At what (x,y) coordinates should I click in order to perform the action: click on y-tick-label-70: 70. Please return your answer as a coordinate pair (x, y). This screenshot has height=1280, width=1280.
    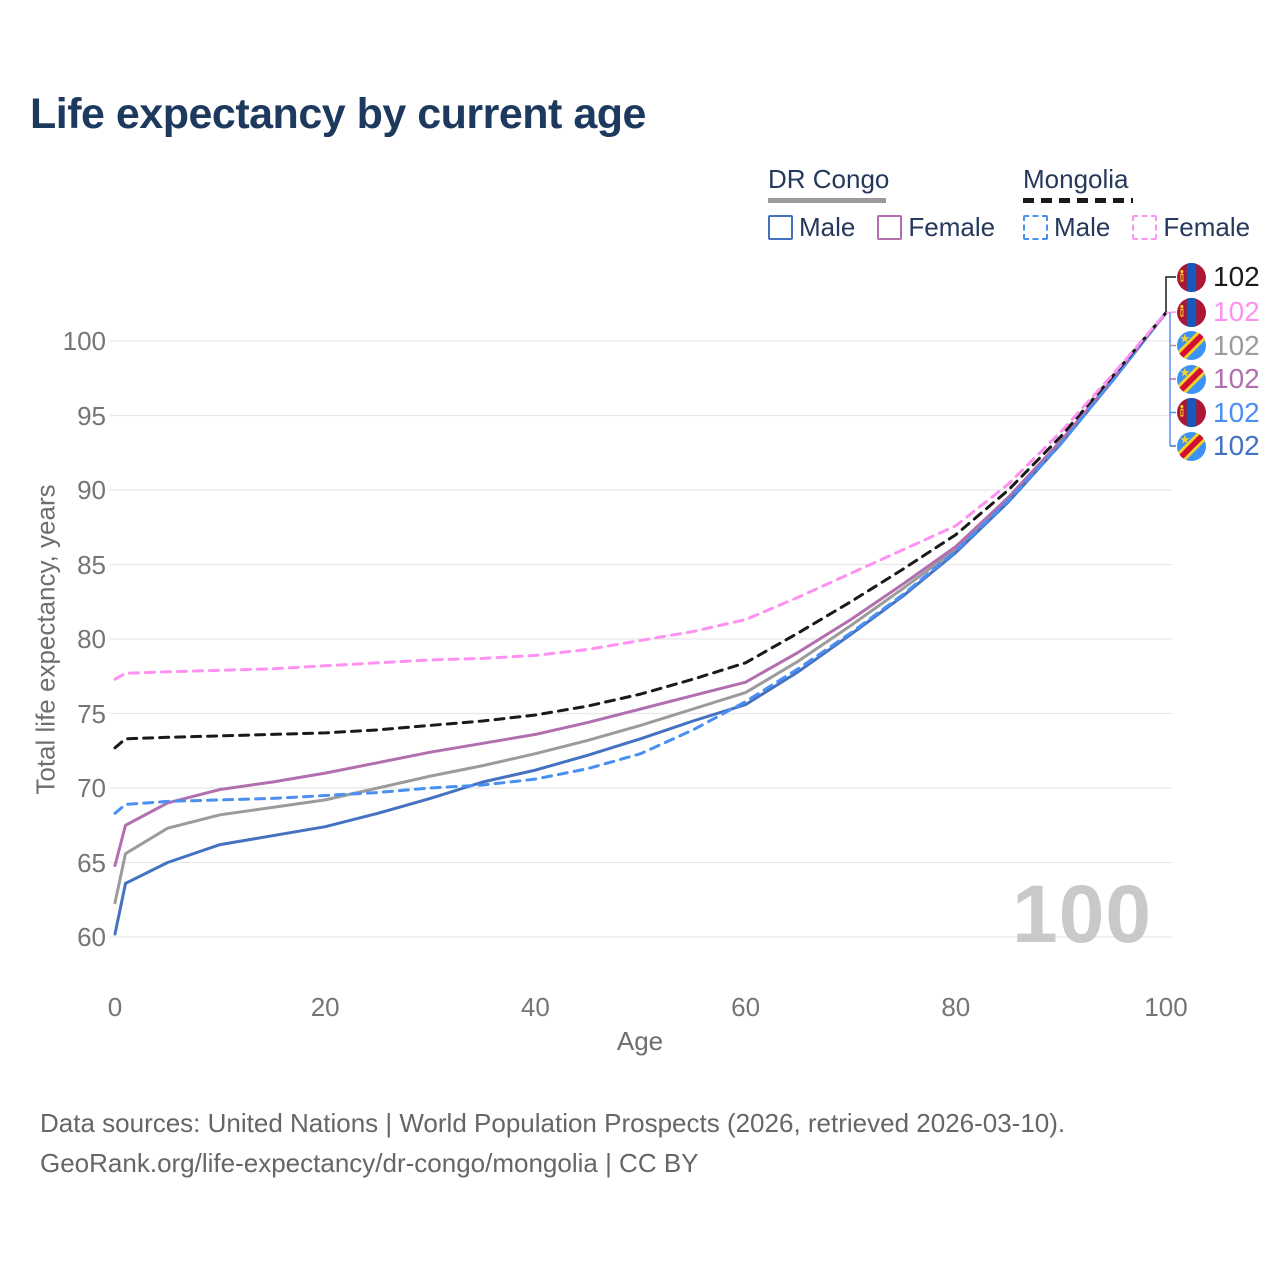
    Looking at the image, I should click on (91, 788).